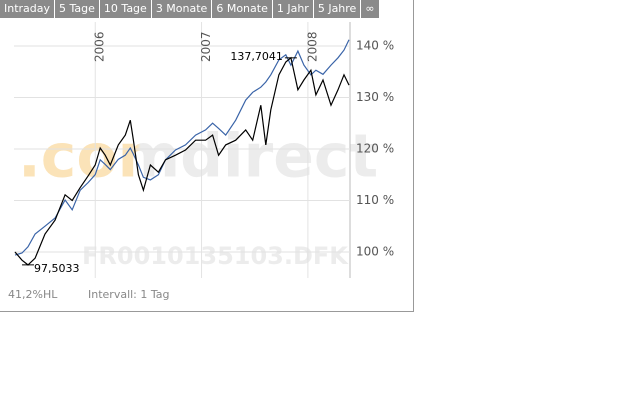  I want to click on tab: 6 Monate, so click(242, 9).